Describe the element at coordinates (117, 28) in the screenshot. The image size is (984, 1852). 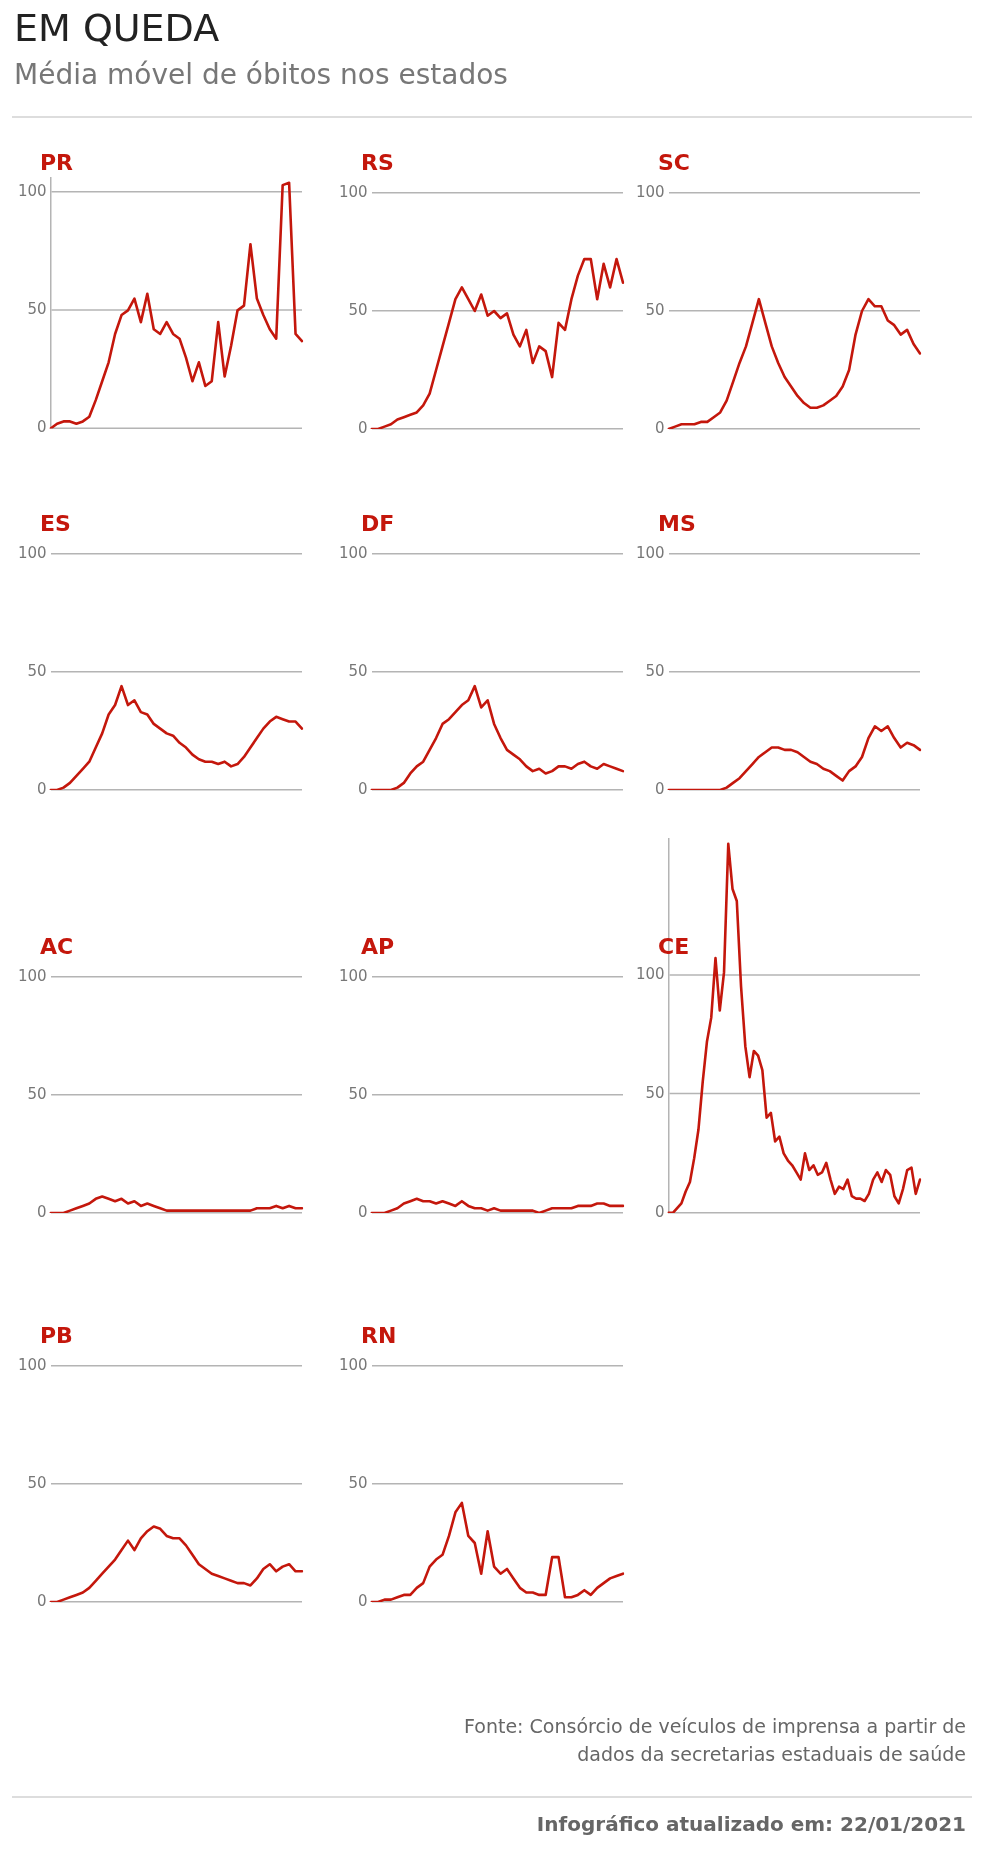
I see `text: EM QUEDA` at that location.